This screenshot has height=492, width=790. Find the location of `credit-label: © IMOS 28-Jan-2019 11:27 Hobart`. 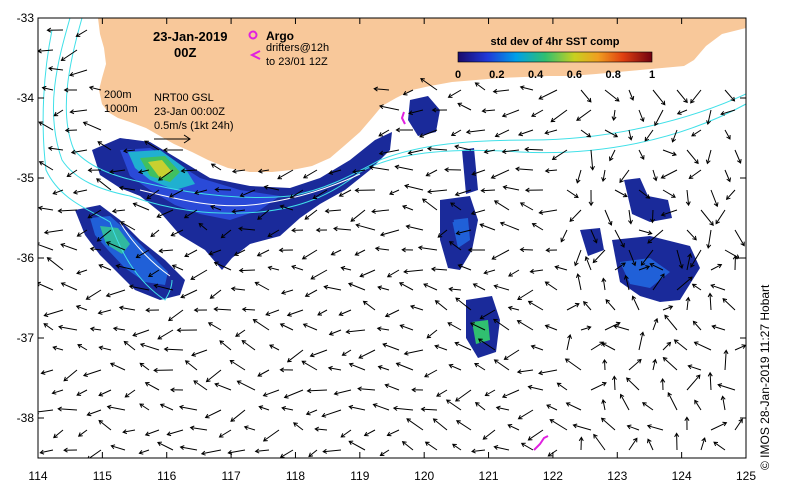

credit-label: © IMOS 28-Jan-2019 11:27 Hobart is located at coordinates (765, 377).